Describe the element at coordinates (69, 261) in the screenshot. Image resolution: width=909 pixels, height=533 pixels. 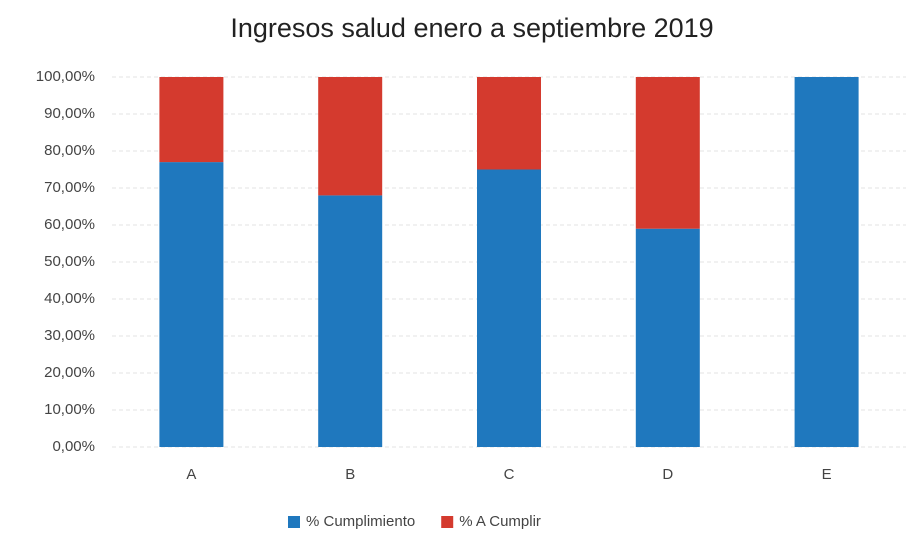
I see `y-tick-label: 50,00%` at that location.